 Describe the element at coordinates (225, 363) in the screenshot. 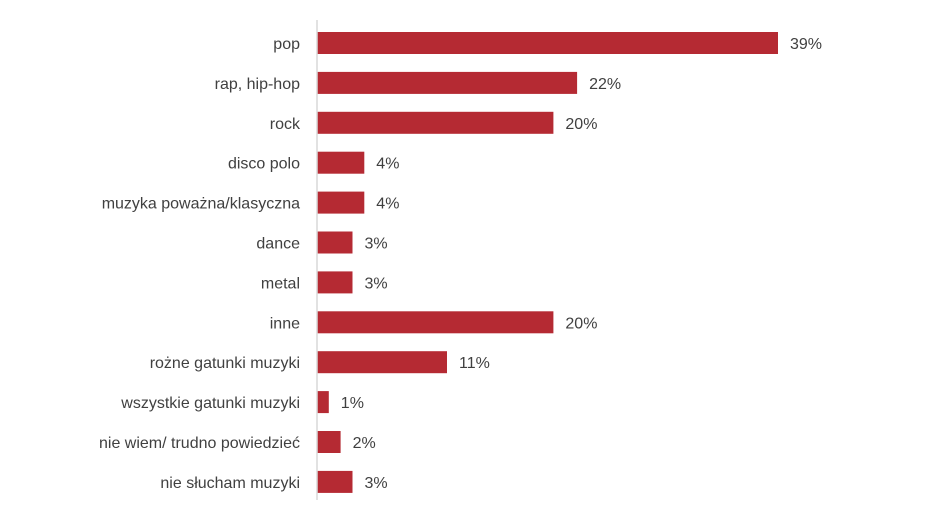

I see `category-label: rożne gatunki muzyki` at that location.